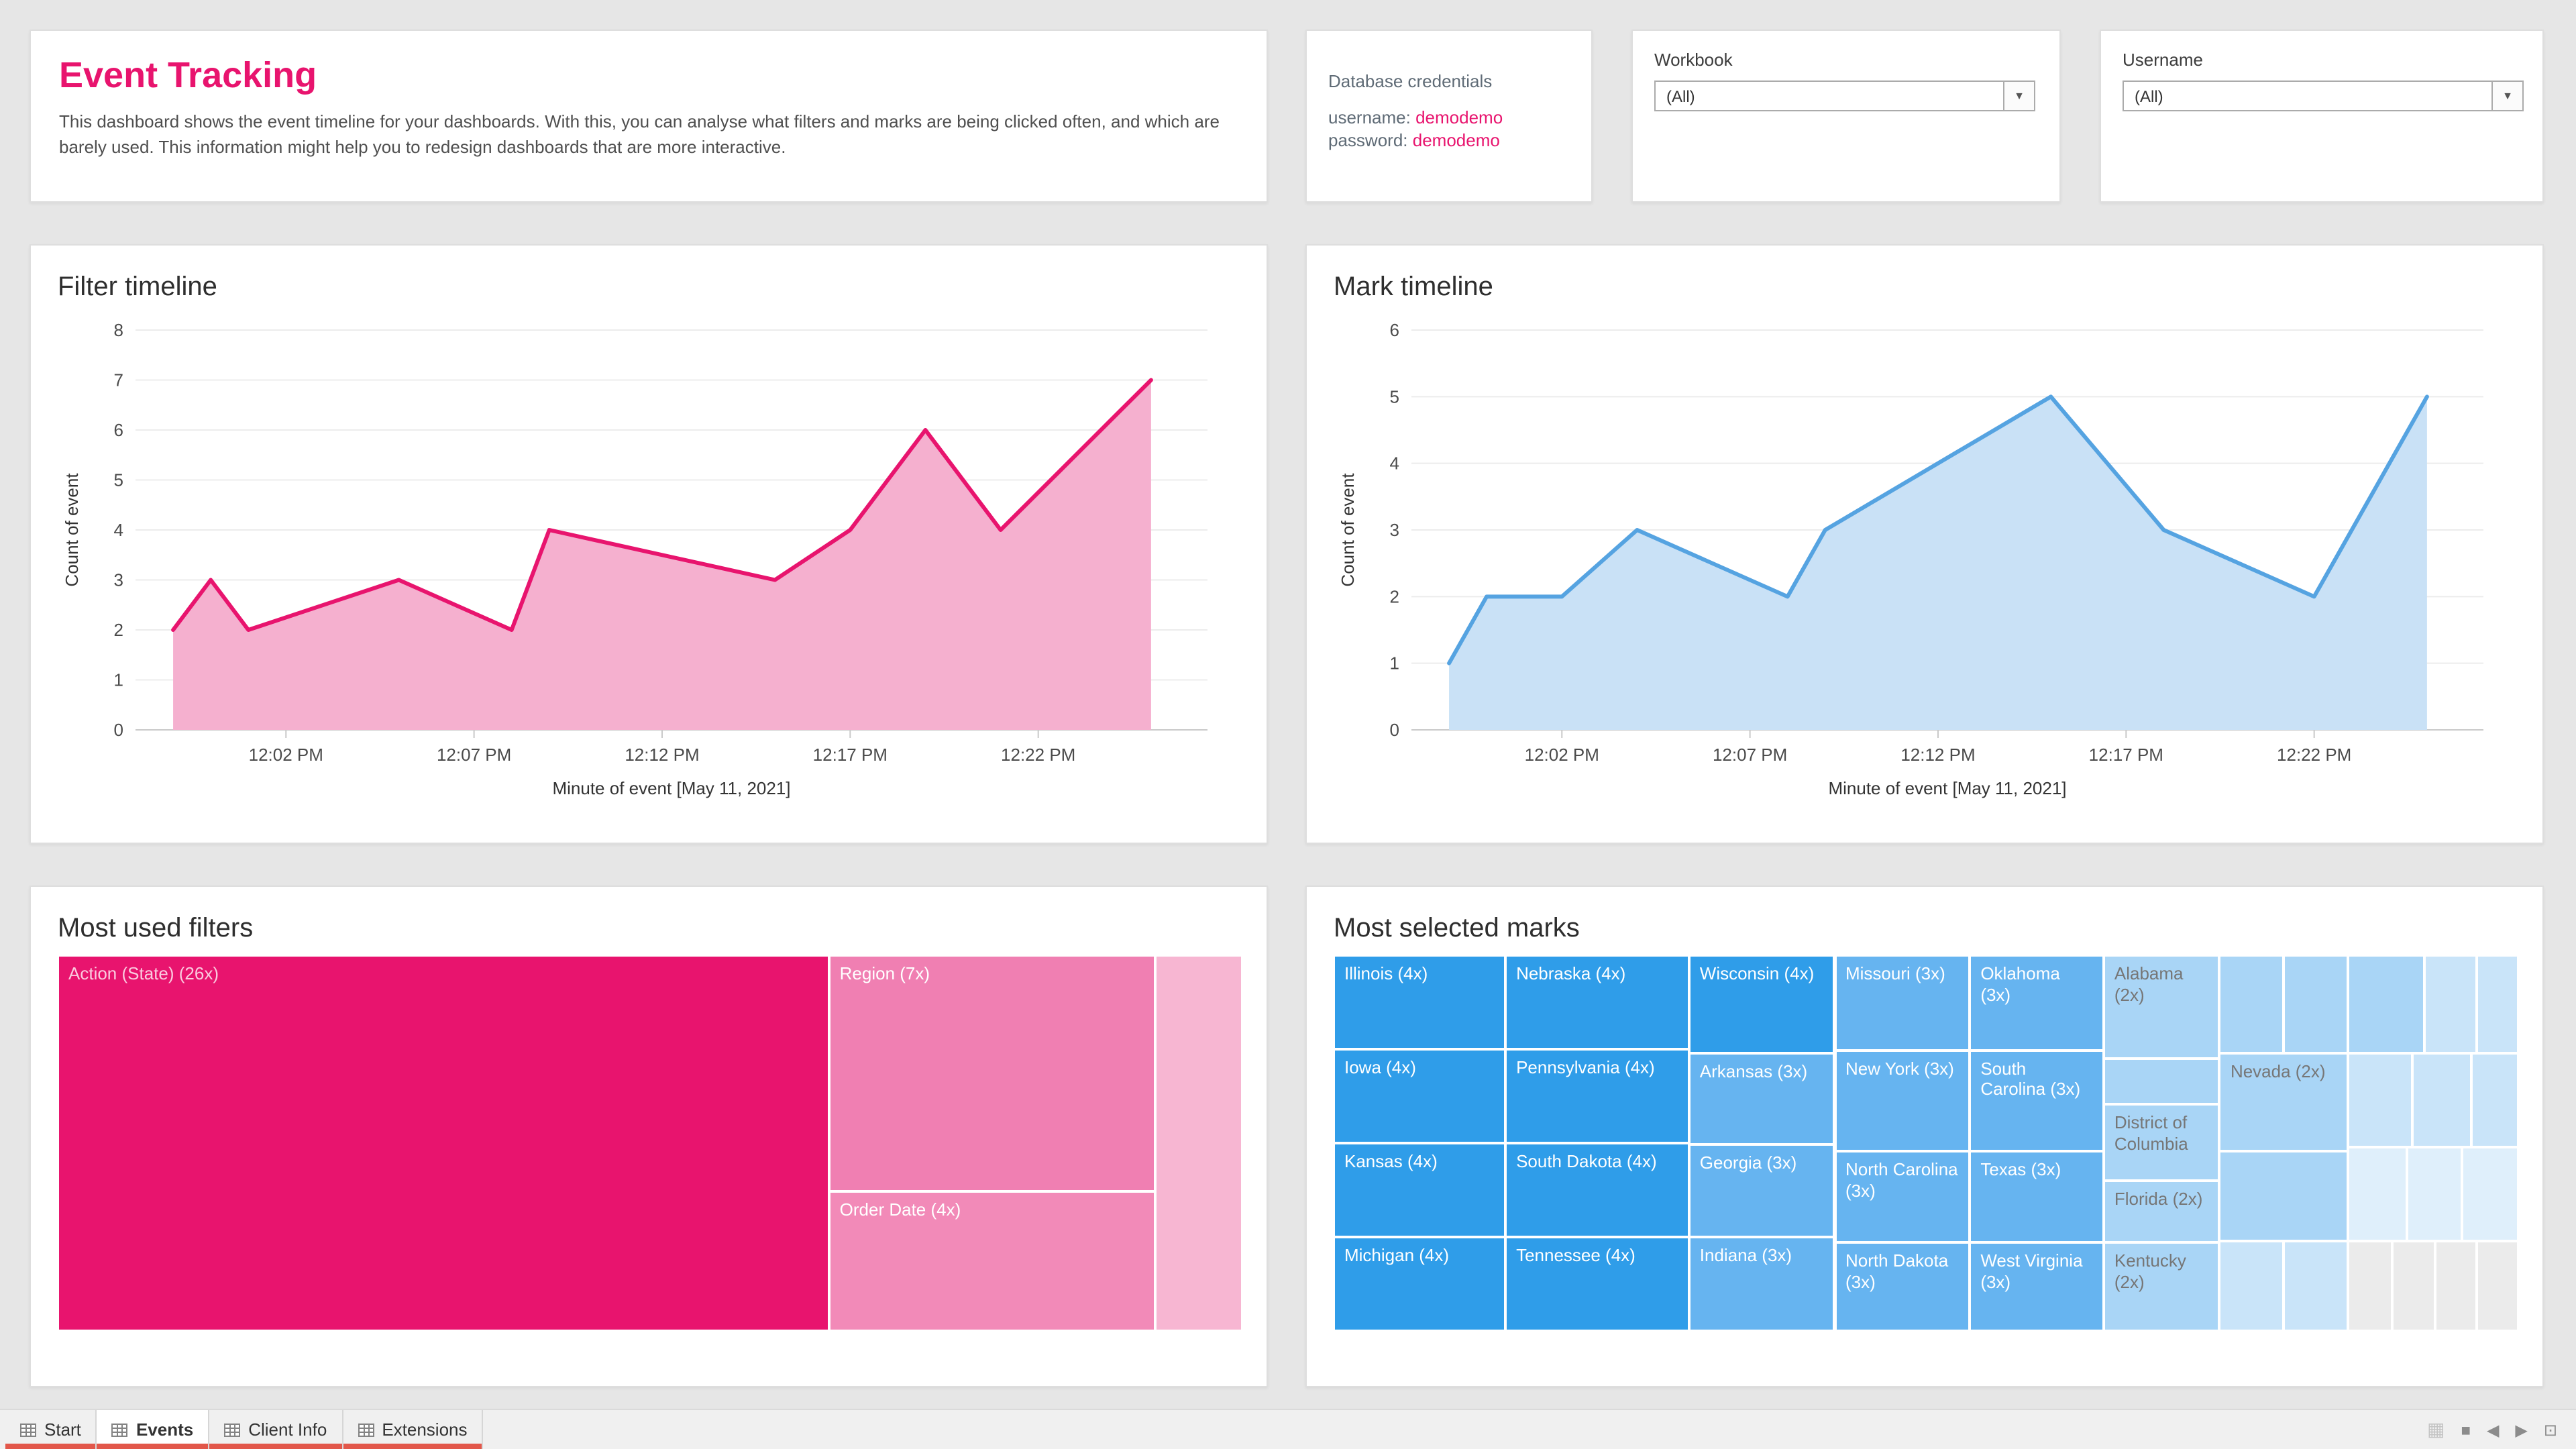 The image size is (2576, 1449). Describe the element at coordinates (1457, 928) in the screenshot. I see `most-selected-marks-title: Most selected marks` at that location.